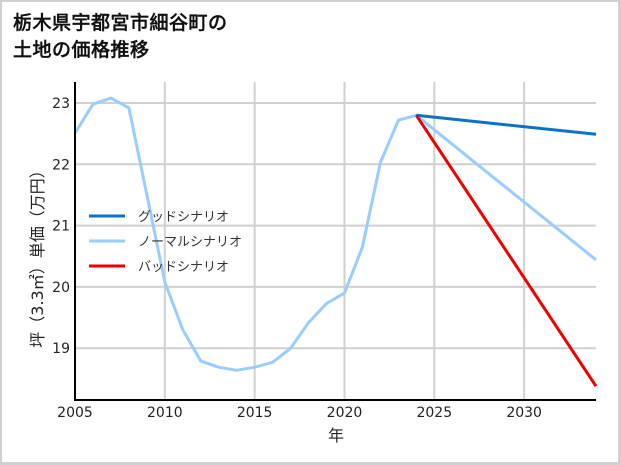  I want to click on y-tick-label: 19, so click(61, 349).